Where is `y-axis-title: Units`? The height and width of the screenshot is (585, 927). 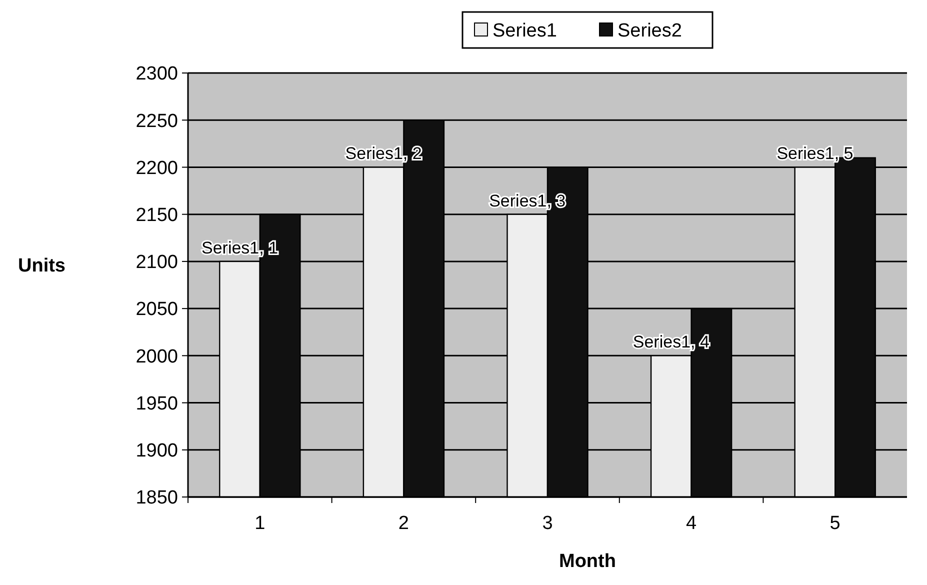
y-axis-title: Units is located at coordinates (42, 266).